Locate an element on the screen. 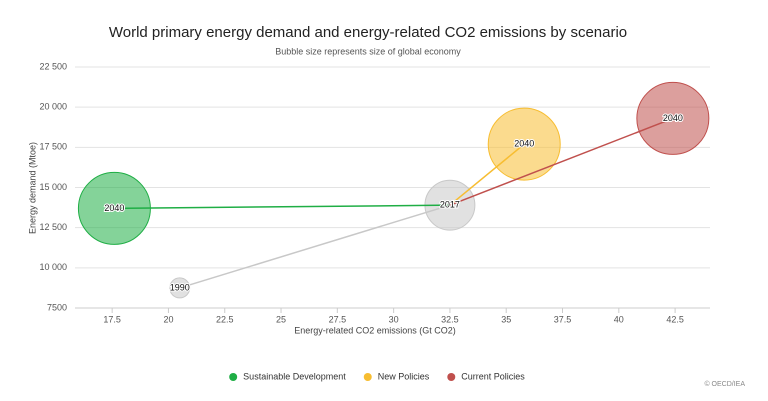 The height and width of the screenshot is (401, 768). legend-item: Sustainable Development is located at coordinates (287, 376).